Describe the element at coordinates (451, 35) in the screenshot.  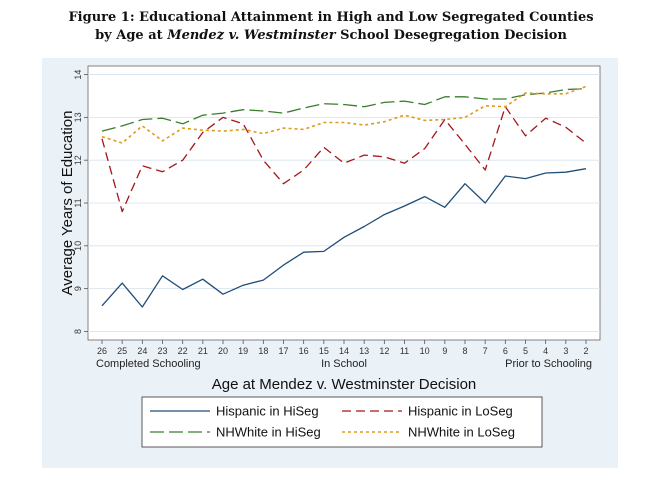
I see `title-suffix: School Desegregation Decision` at that location.